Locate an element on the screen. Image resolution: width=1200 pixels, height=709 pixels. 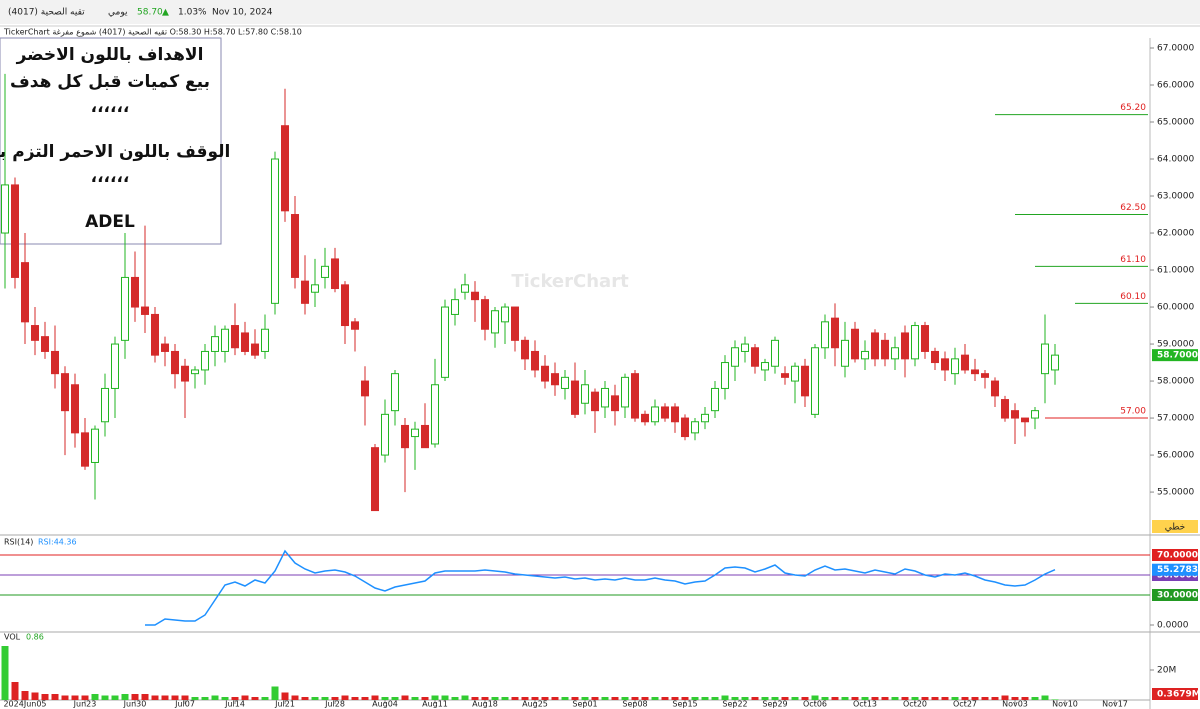
x-tick-label: Jul07 is located at coordinates (184, 704).